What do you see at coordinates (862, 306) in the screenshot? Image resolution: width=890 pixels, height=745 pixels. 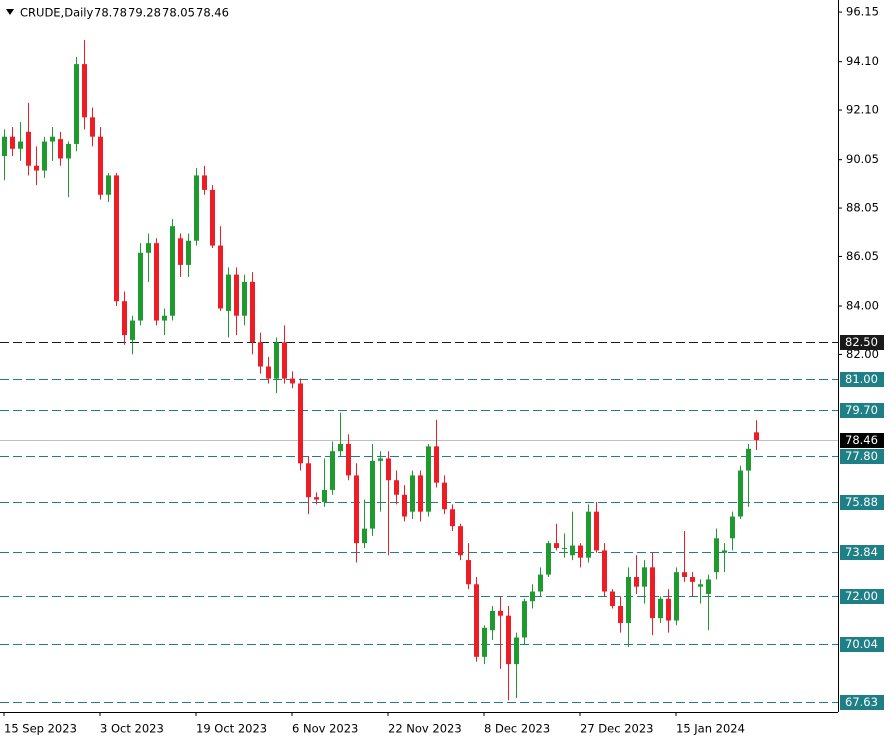 I see `y-tick-label: 84.00` at bounding box center [862, 306].